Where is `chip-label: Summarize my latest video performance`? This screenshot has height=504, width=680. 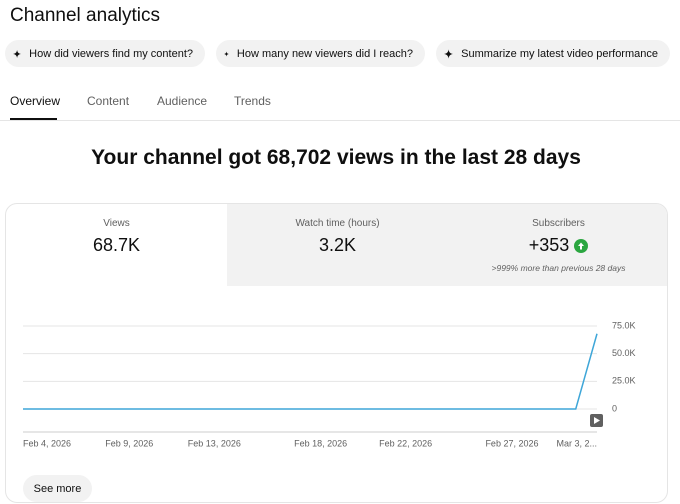
chip-label: Summarize my latest video performance is located at coordinates (559, 53).